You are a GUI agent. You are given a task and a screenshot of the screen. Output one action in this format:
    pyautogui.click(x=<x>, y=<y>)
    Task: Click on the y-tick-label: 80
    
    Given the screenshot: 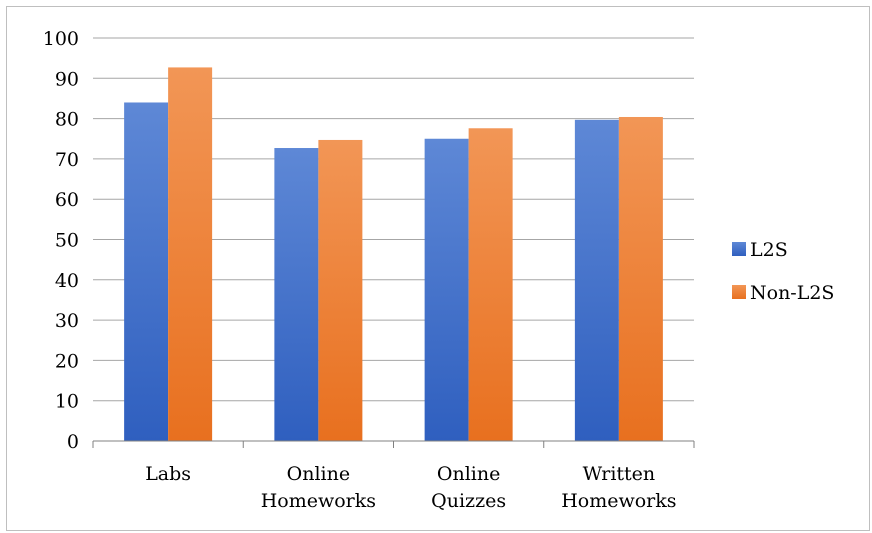 What is the action you would take?
    pyautogui.click(x=67, y=120)
    